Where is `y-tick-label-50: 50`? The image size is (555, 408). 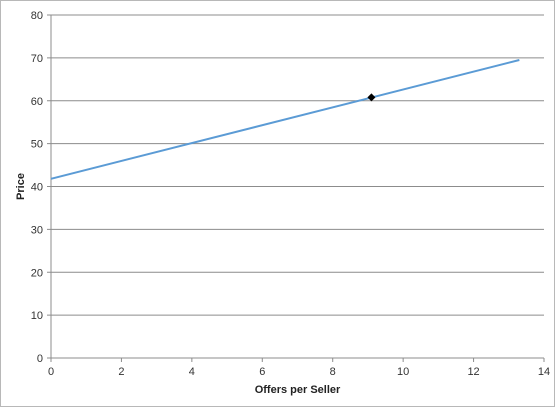 y-tick-label-50: 50 is located at coordinates (37, 145).